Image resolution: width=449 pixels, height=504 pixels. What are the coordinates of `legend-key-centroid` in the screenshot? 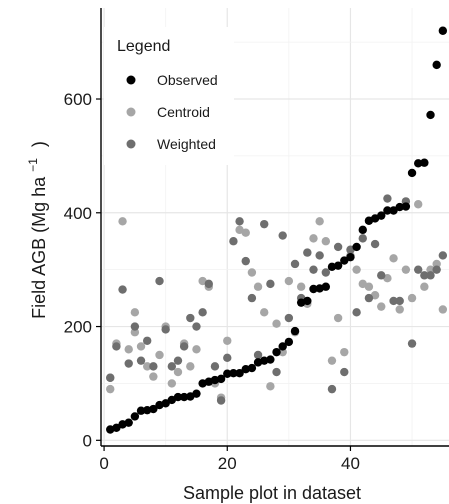 It's located at (131, 112).